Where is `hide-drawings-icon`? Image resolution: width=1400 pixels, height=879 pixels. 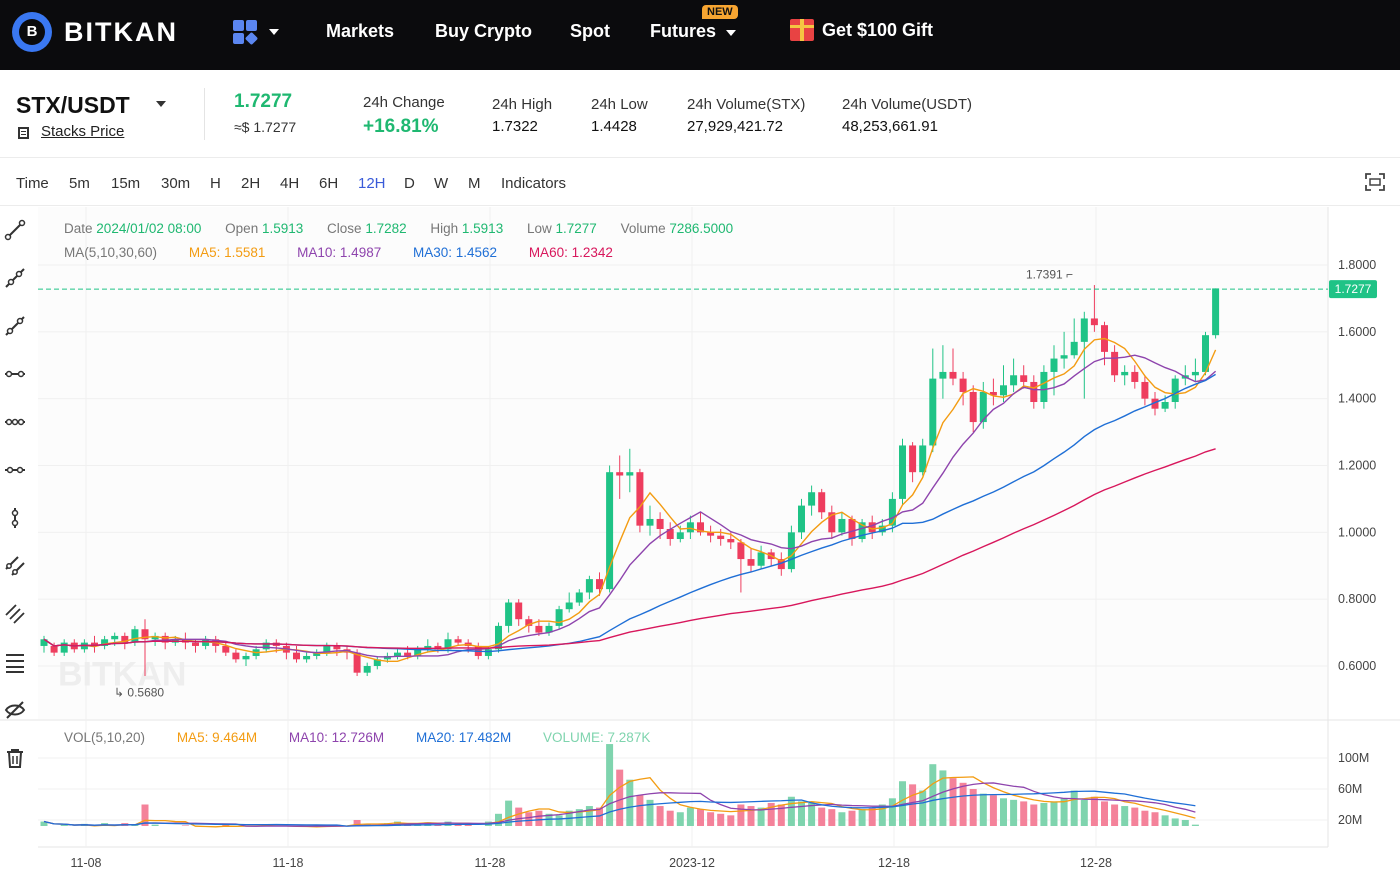
hide-drawings-icon is located at coordinates (15, 710).